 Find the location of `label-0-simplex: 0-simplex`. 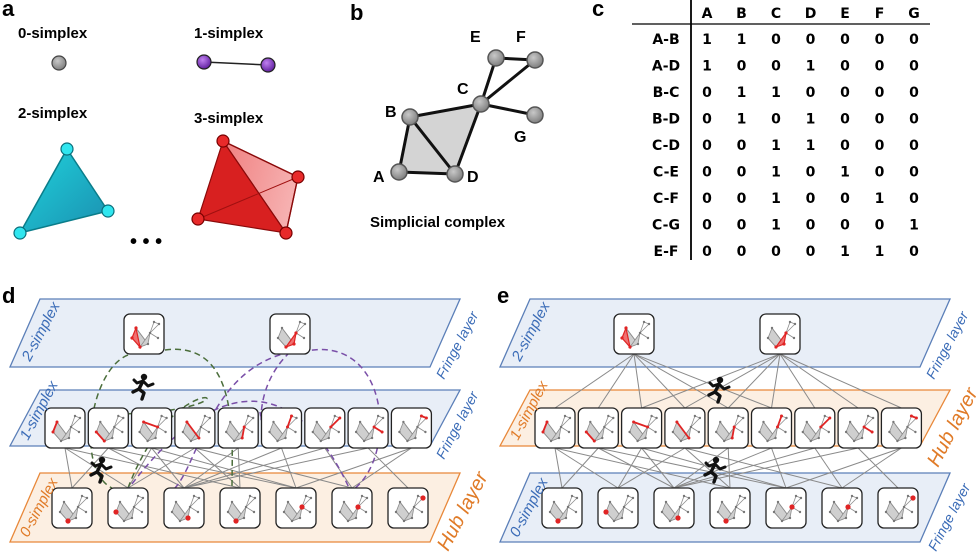

label-0-simplex: 0-simplex is located at coordinates (53, 33).